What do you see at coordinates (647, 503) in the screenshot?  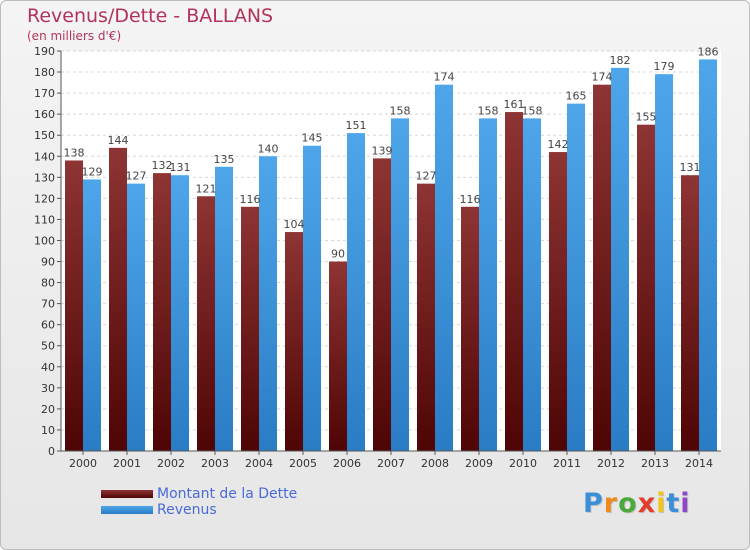 I see `logo-letter: x` at bounding box center [647, 503].